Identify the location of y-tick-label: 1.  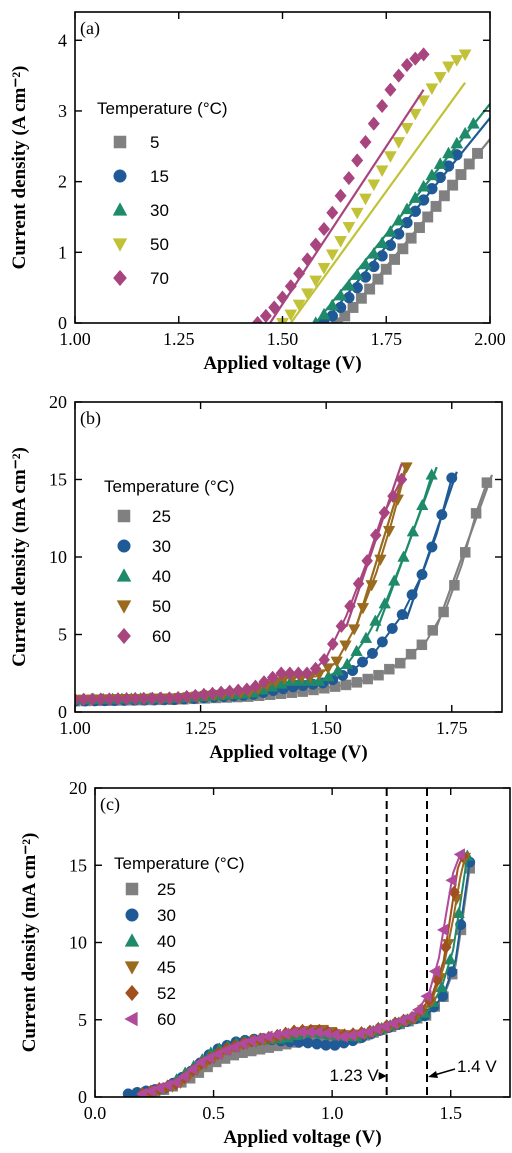
(62, 252).